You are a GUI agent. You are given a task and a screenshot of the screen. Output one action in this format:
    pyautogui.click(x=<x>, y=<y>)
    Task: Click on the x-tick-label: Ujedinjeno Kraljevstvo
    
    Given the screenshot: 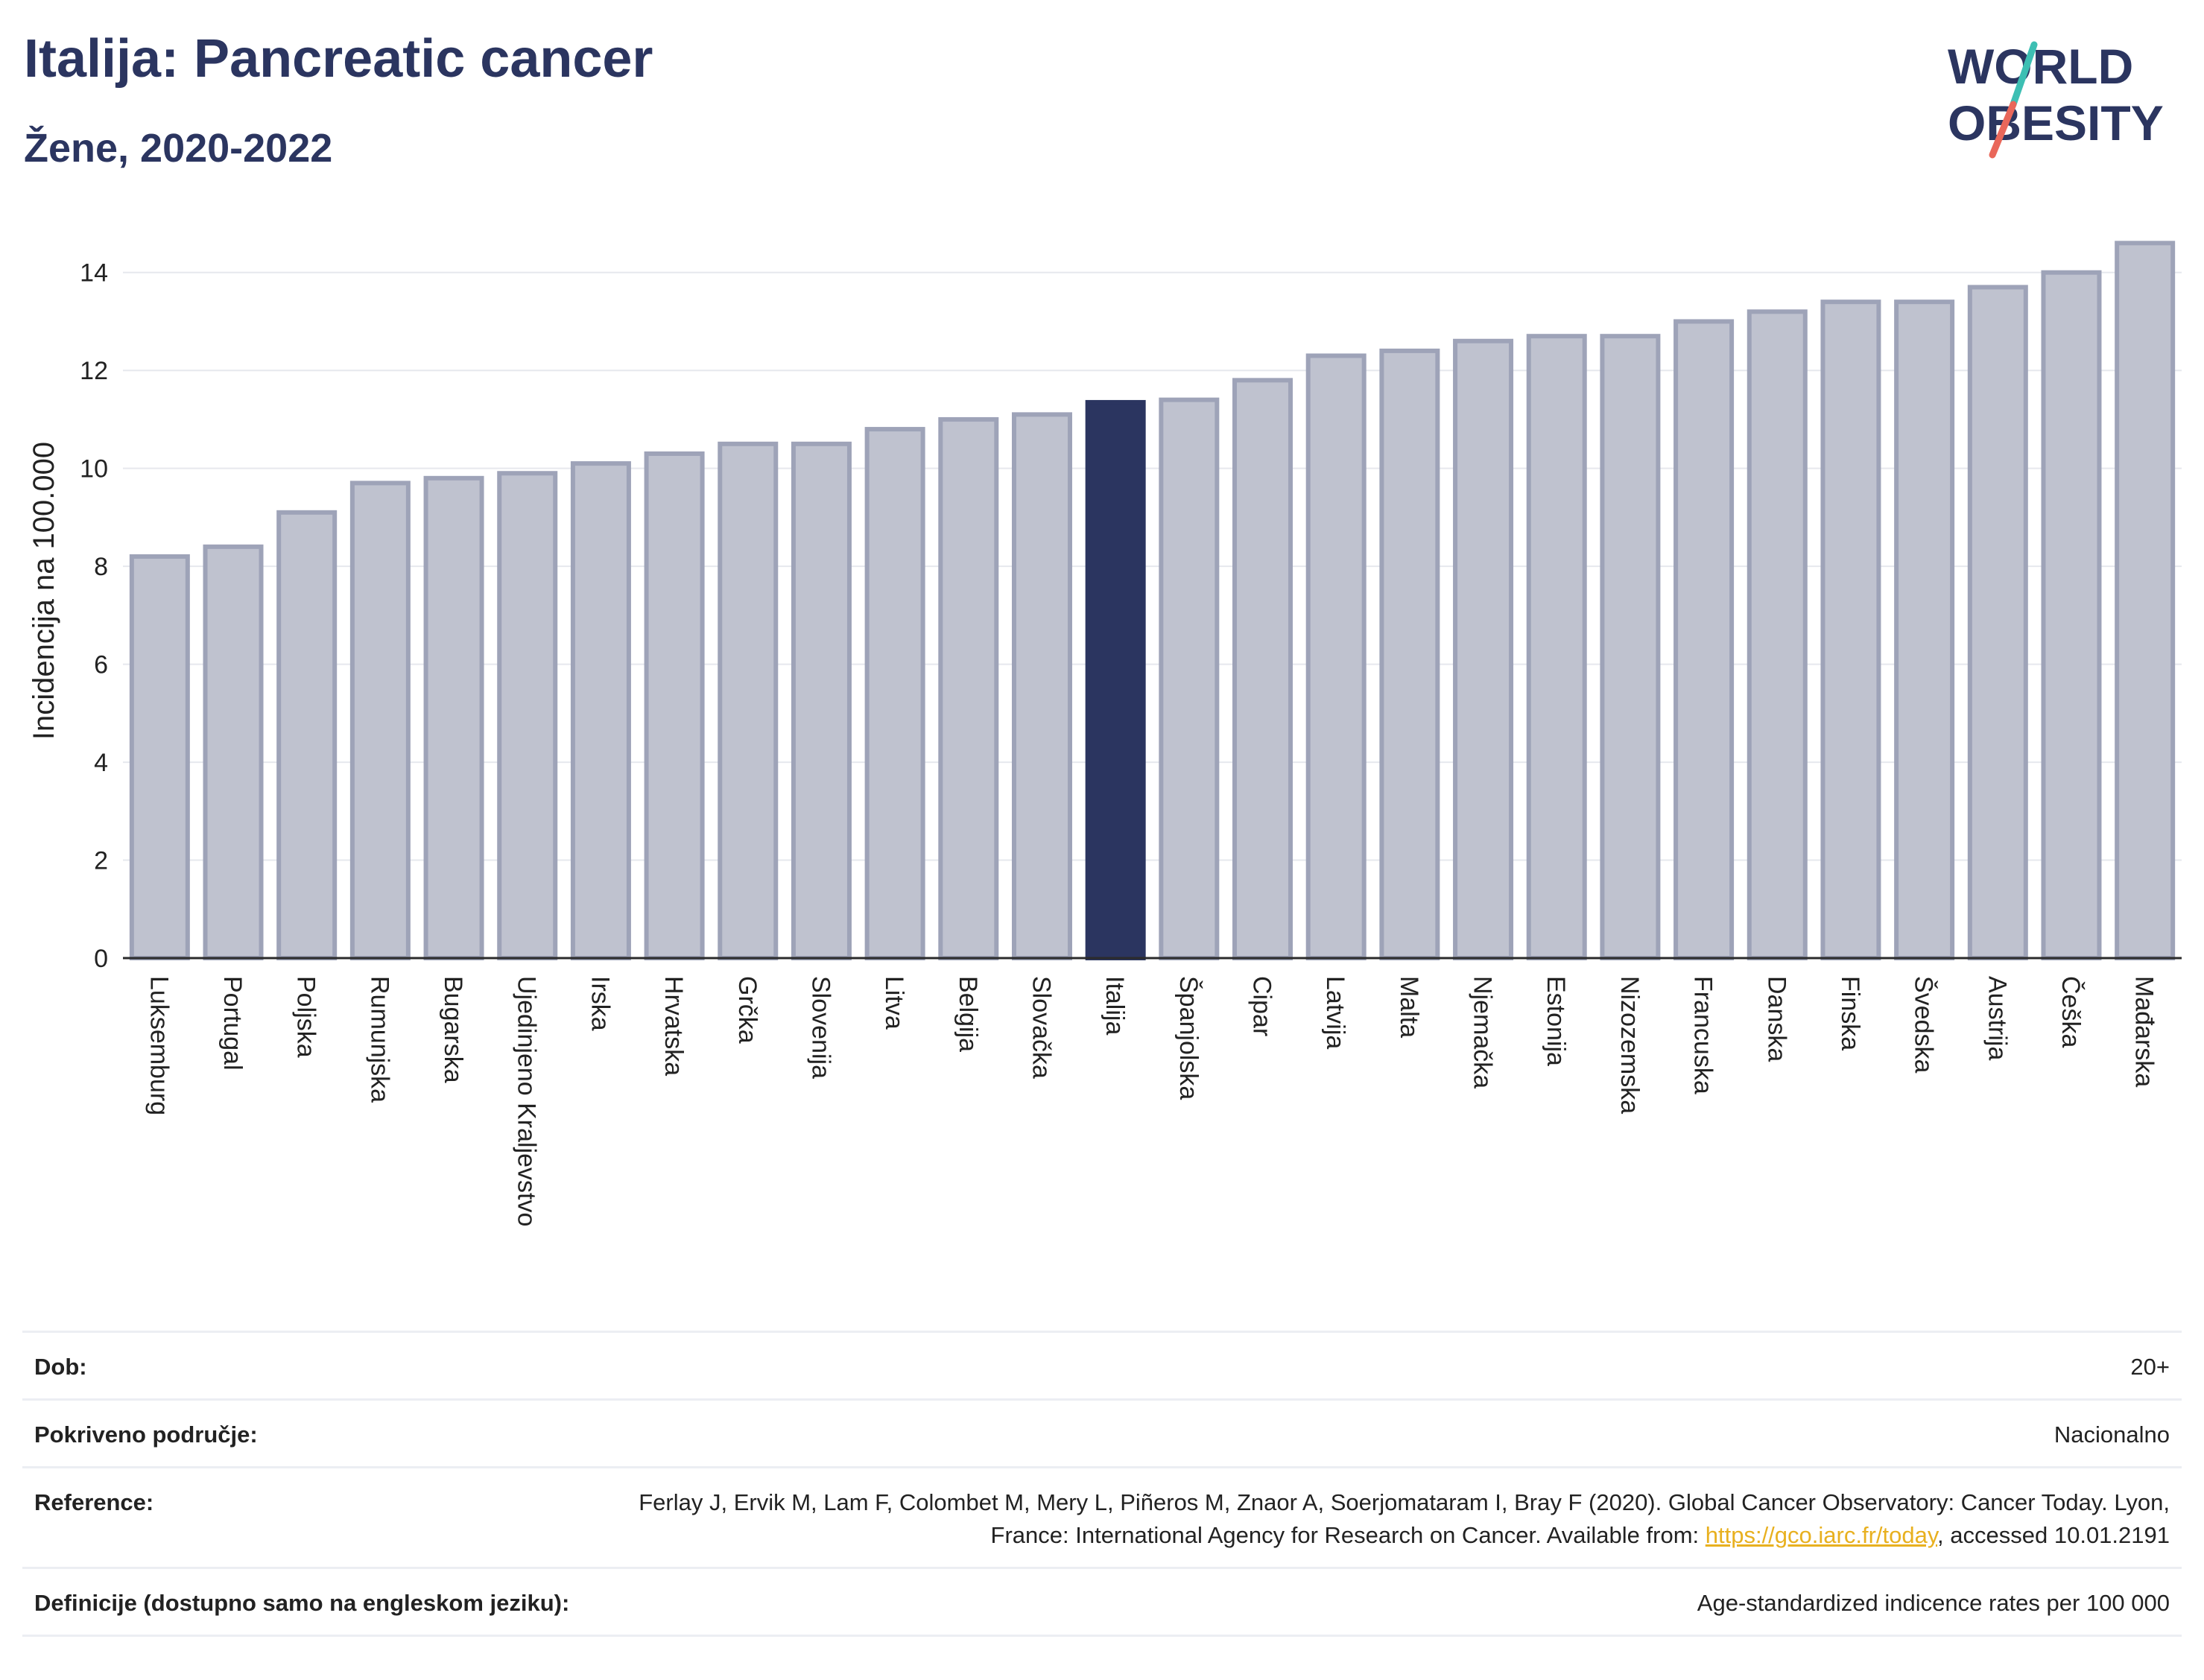 What is the action you would take?
    pyautogui.click(x=527, y=1101)
    